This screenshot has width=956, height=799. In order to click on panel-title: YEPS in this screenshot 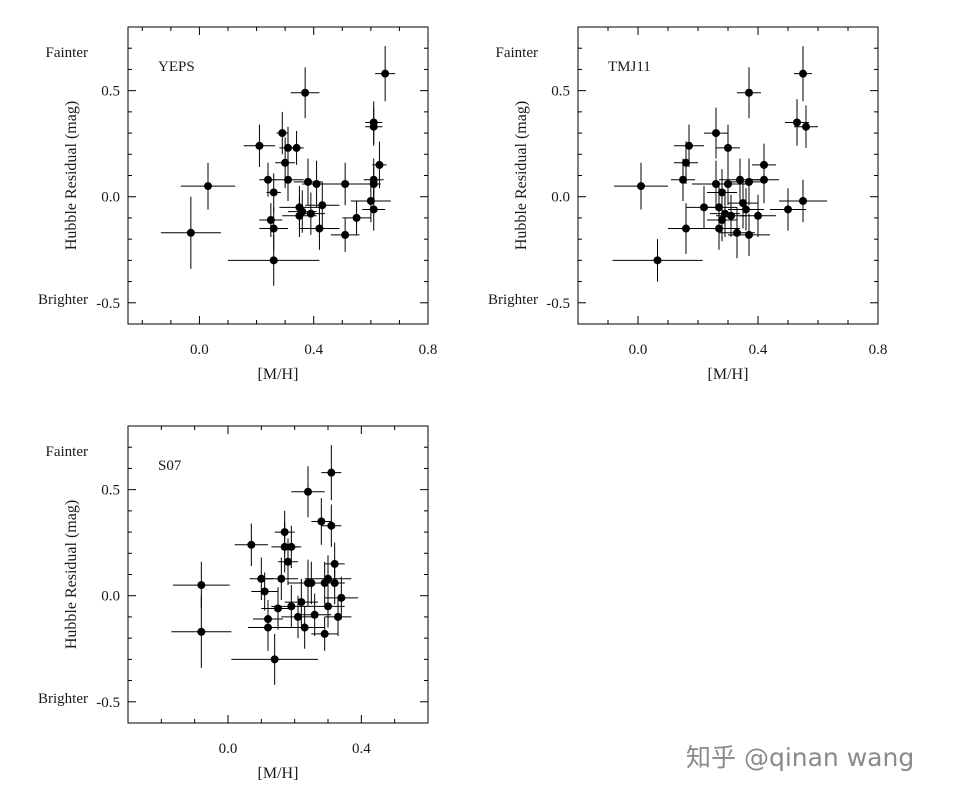, I will do `click(176, 67)`.